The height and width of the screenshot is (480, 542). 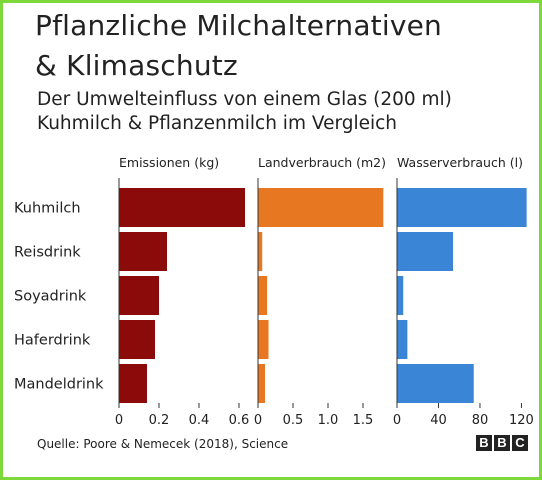 I want to click on tick-label: 0.6, so click(x=239, y=420).